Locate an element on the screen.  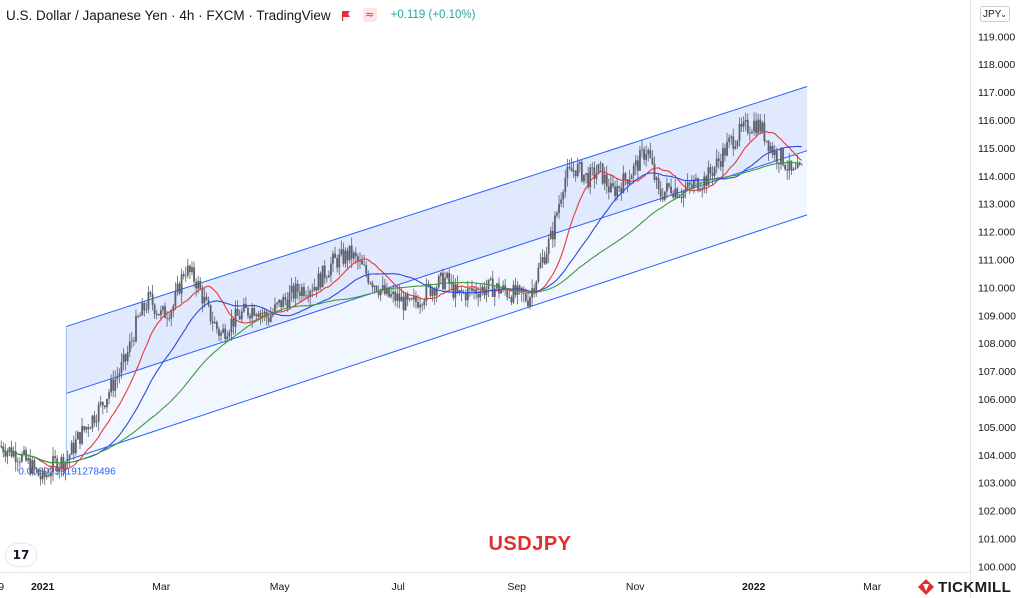
currency-select: JPY ⌄ is located at coordinates (995, 14).